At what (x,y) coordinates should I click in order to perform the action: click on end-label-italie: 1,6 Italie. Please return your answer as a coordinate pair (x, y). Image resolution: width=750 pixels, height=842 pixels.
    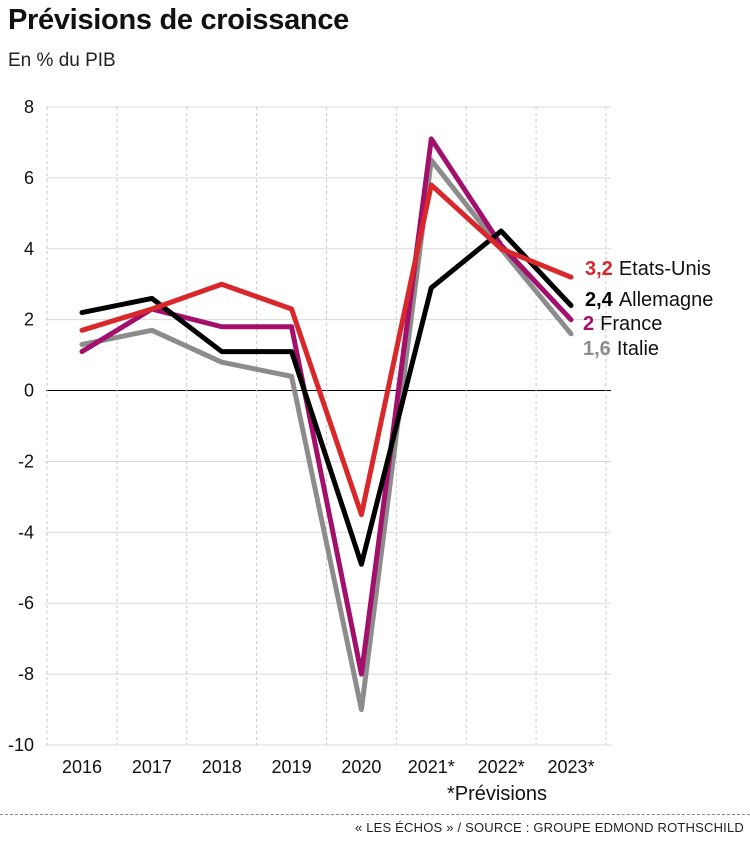
    Looking at the image, I should click on (621, 349).